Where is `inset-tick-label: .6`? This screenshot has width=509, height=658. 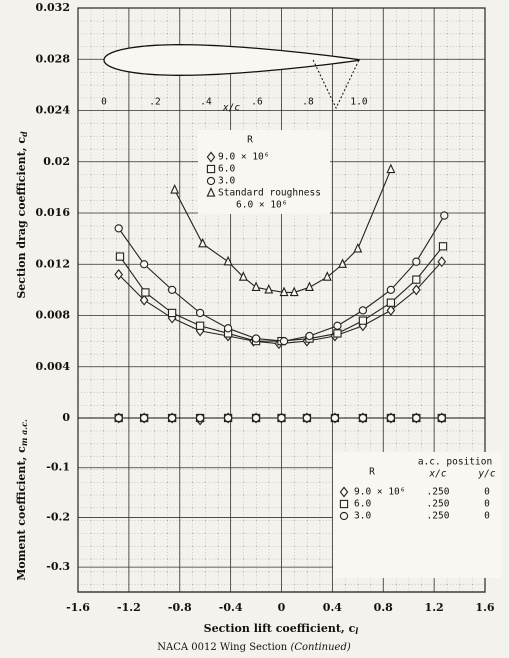
inset-tick-label: .6 is located at coordinates (257, 102).